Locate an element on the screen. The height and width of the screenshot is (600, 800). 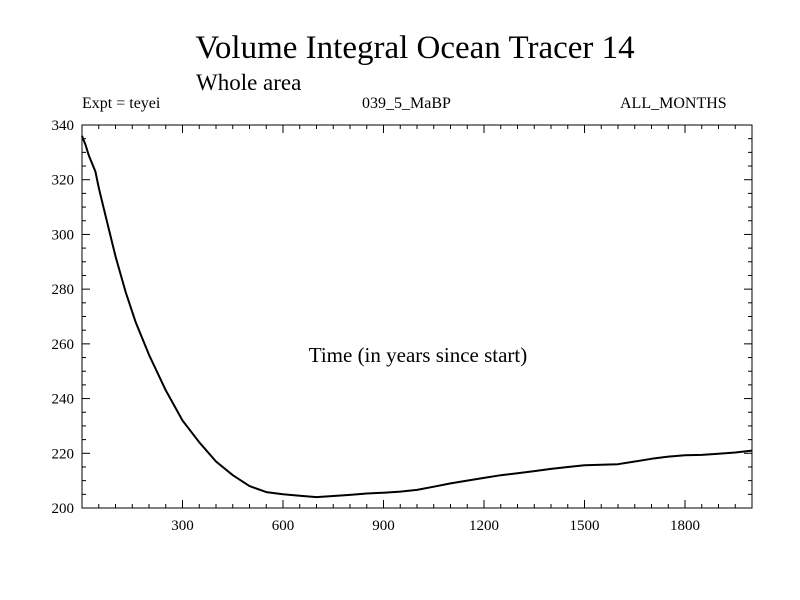
x-axis-label: Time (in years since start) is located at coordinates (418, 355).